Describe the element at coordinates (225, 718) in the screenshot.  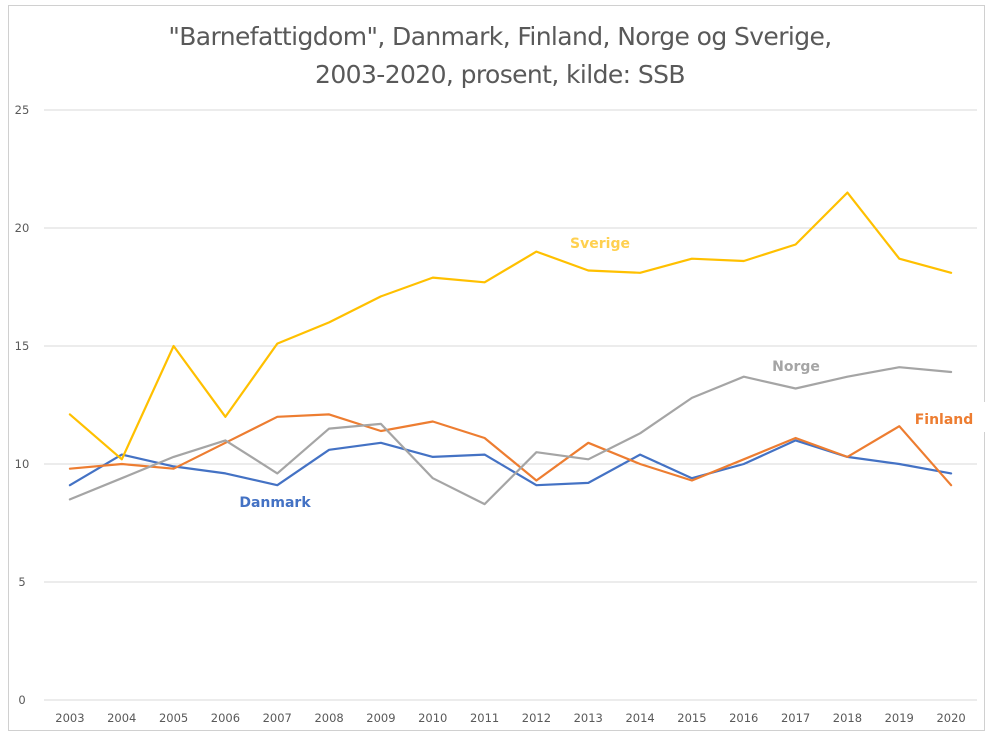
I see `x-tick-label: 2006` at that location.